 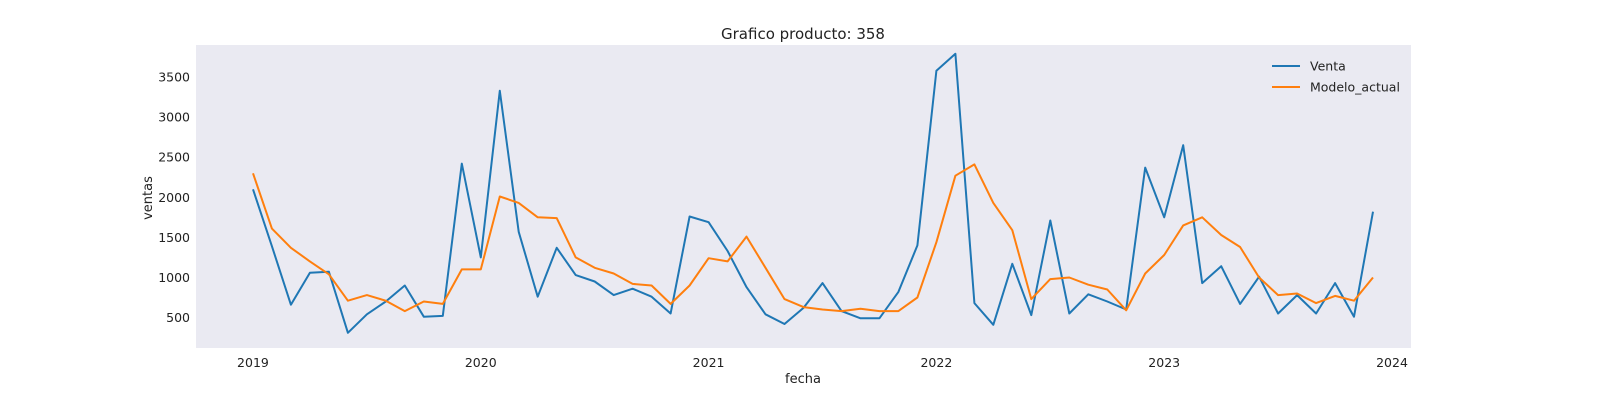 What do you see at coordinates (174, 277) in the screenshot?
I see `y-tick-label: 1000` at bounding box center [174, 277].